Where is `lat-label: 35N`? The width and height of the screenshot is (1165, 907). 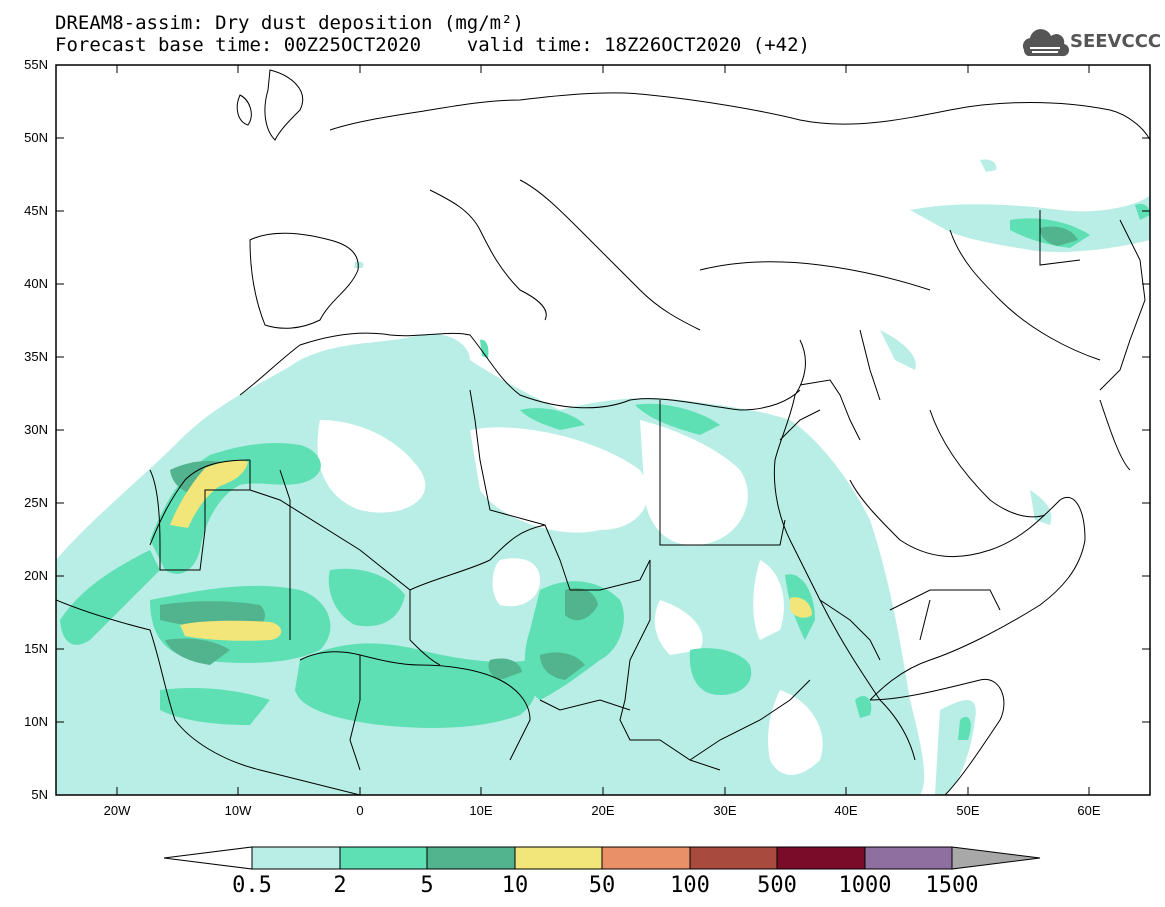
lat-label: 35N is located at coordinates (36, 356).